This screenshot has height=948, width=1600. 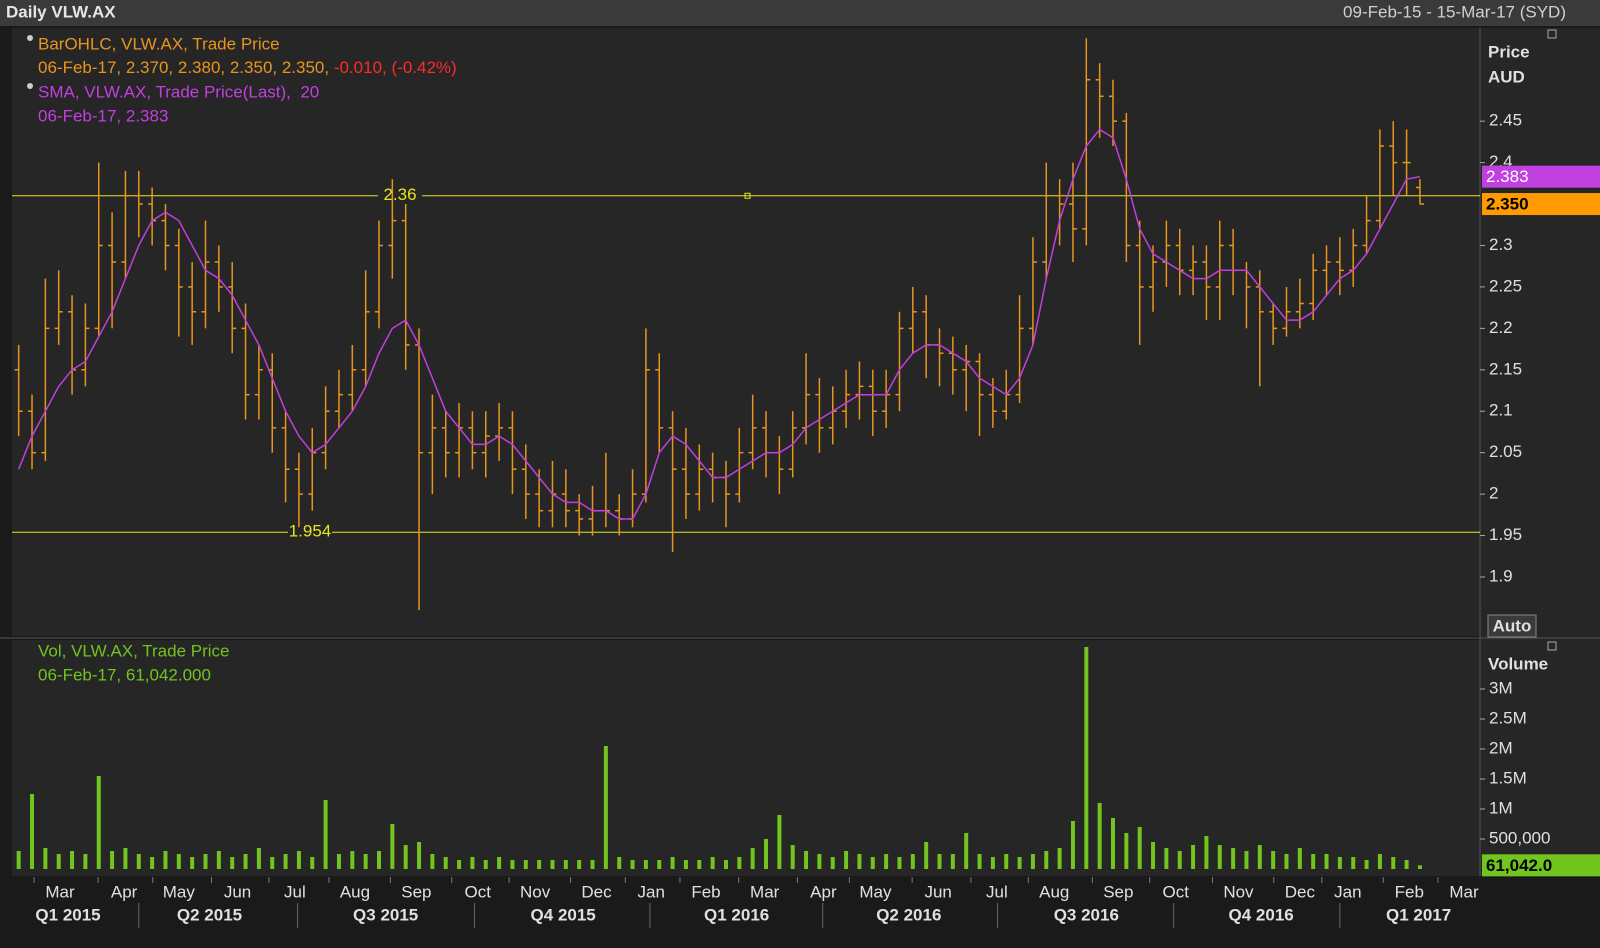 I want to click on x-tick-label: Feb, so click(x=1409, y=891).